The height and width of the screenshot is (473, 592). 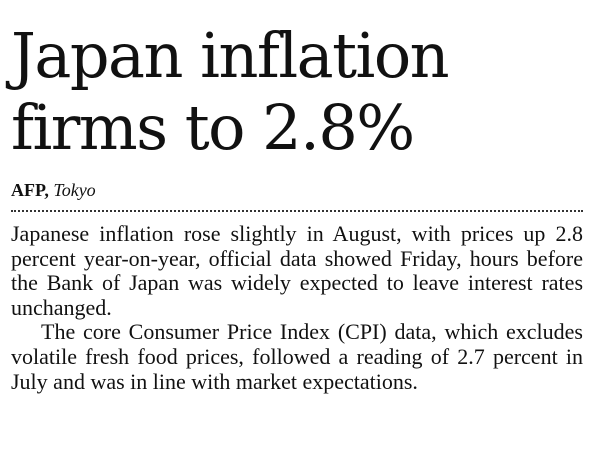 I want to click on headline-line-1: Japan inflation, so click(x=230, y=55).